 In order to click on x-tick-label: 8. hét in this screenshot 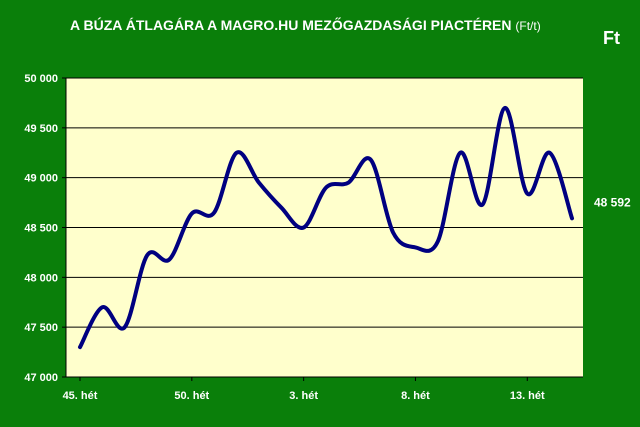, I will do `click(415, 396)`.